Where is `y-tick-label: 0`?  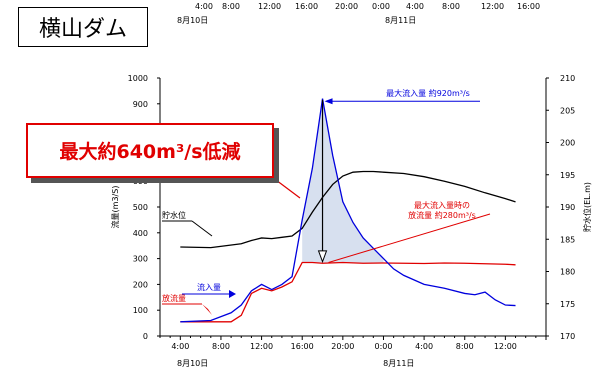
y-tick-label: 0 is located at coordinates (145, 336).